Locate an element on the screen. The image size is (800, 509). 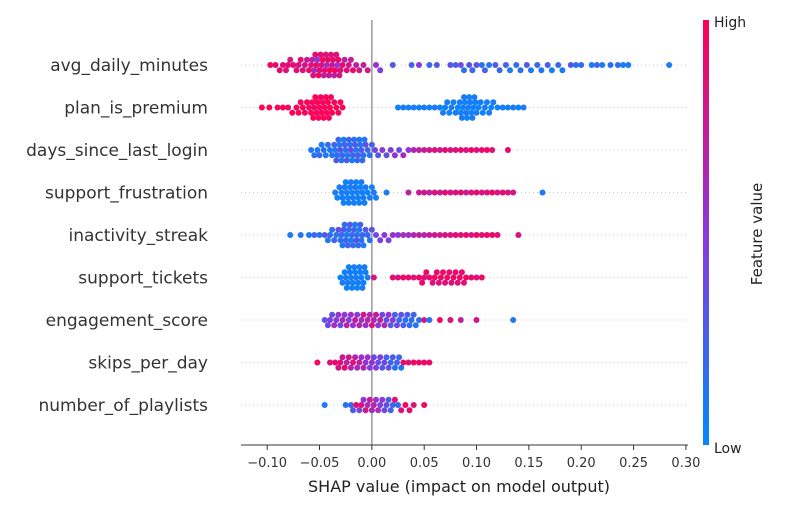
x-tick-label: 0.10 is located at coordinates (476, 463).